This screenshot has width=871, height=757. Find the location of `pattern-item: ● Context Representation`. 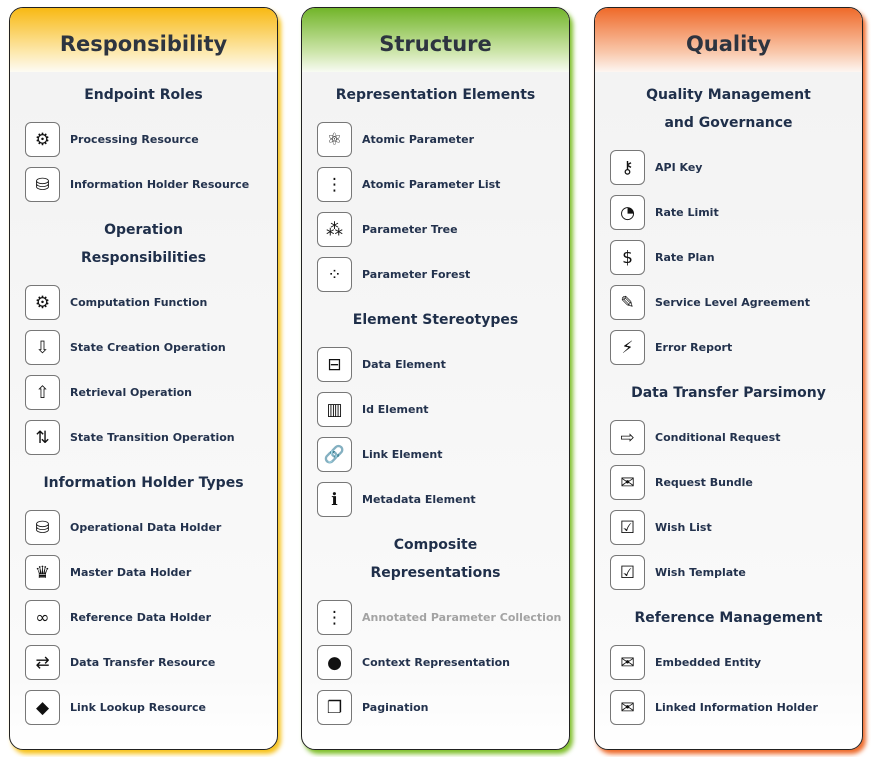

pattern-item: ● Context Representation is located at coordinates (435, 662).